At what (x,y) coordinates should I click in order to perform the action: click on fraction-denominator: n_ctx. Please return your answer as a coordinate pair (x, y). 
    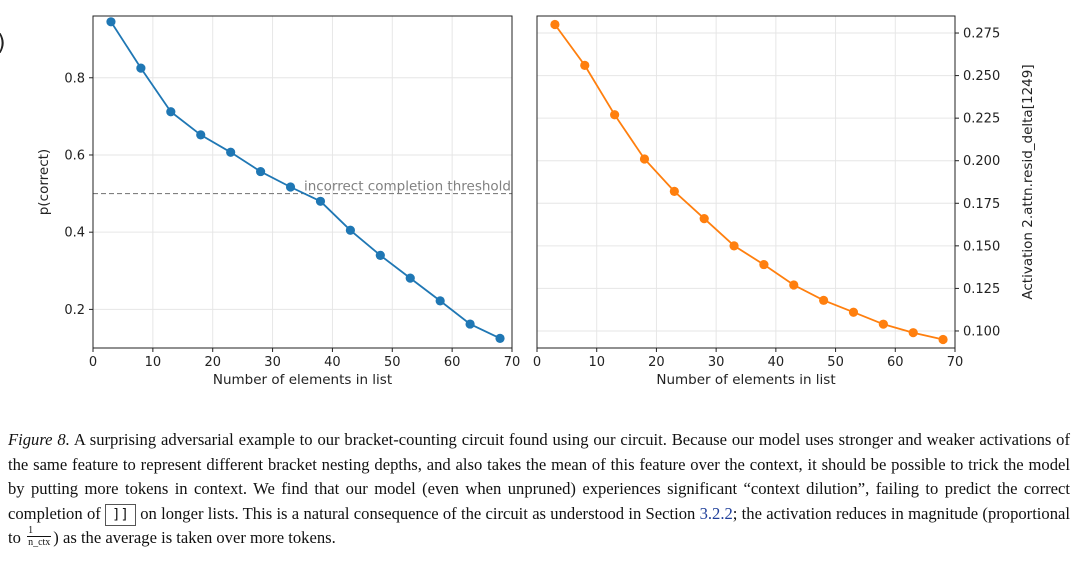
    Looking at the image, I should click on (39, 543).